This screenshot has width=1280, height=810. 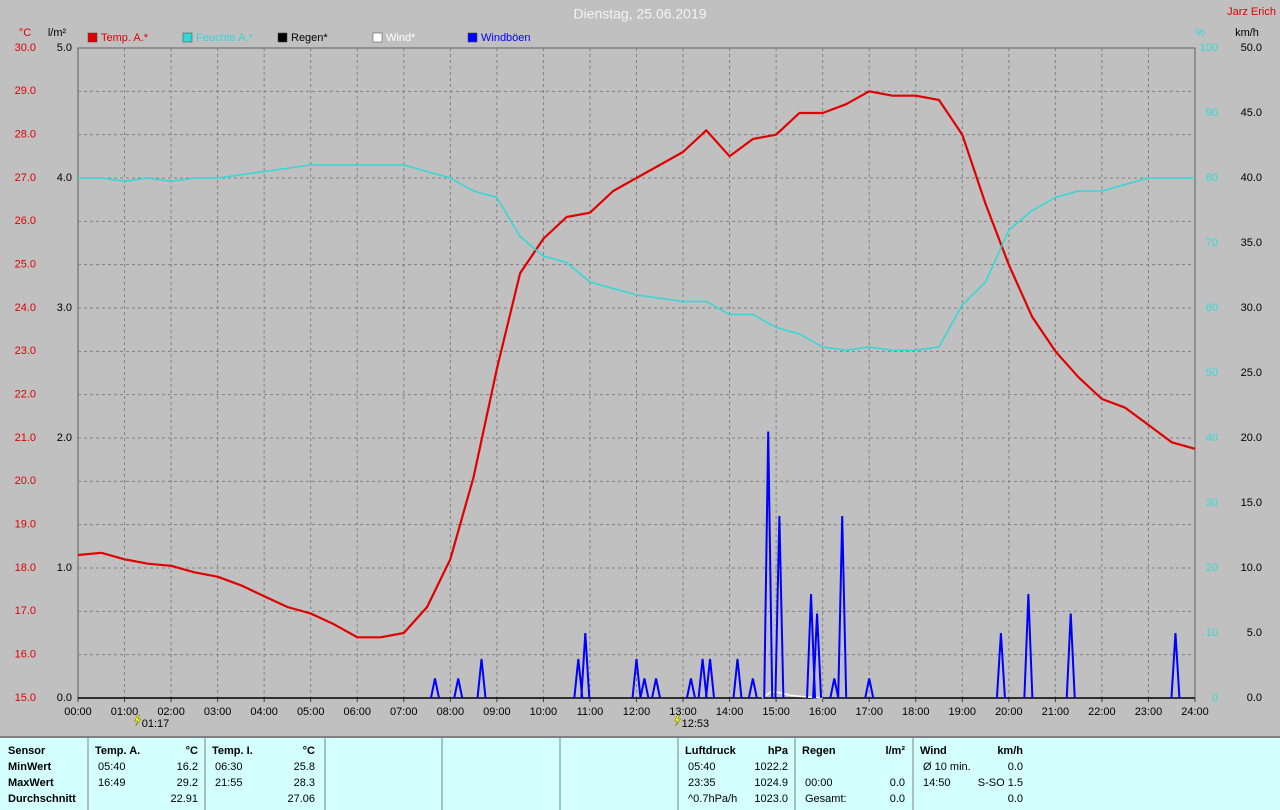 What do you see at coordinates (1212, 438) in the screenshot?
I see `y3-tick-label: 40` at bounding box center [1212, 438].